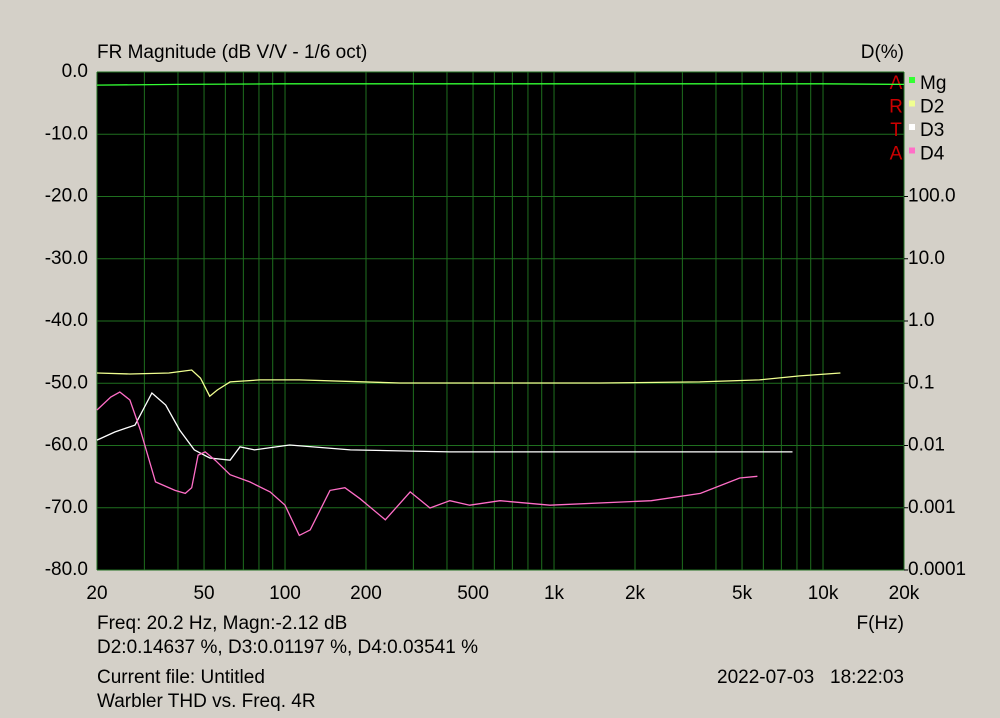 This screenshot has height=718, width=1000. I want to click on y-tick-label: -50.0, so click(66, 382).